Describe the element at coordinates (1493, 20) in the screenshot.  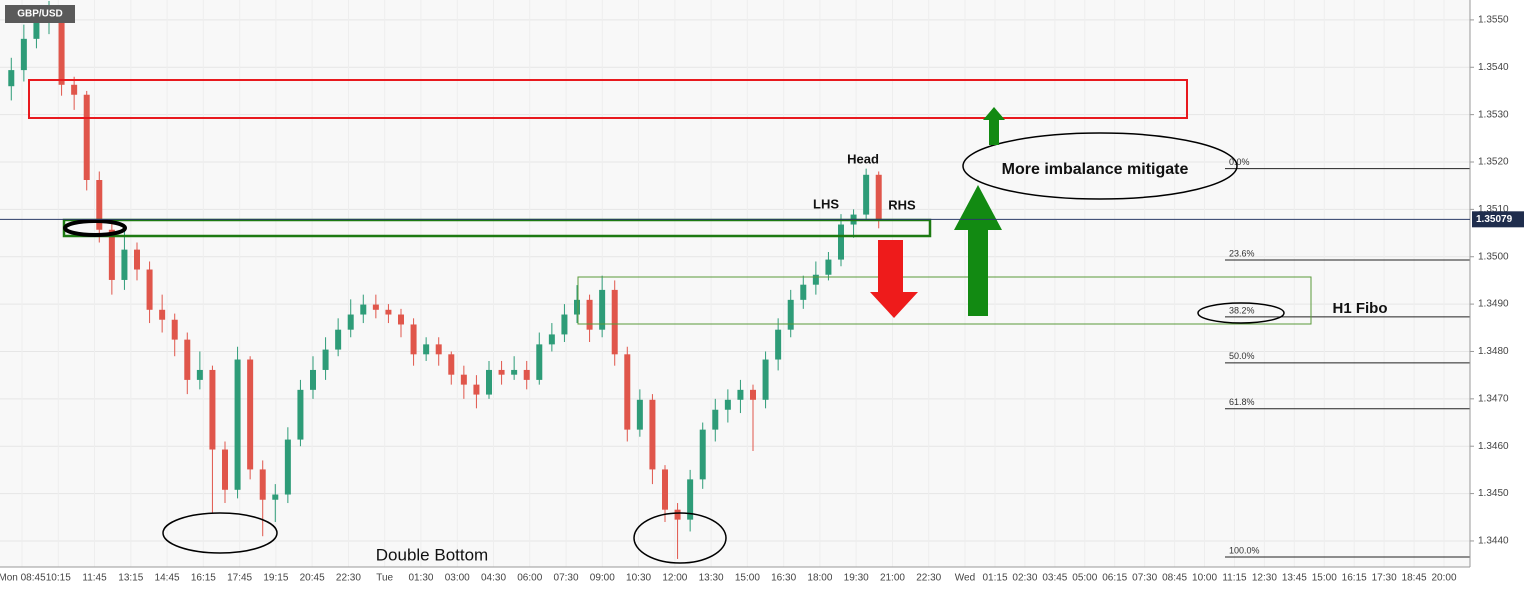
I see `y-tick-label: 1.3550` at that location.